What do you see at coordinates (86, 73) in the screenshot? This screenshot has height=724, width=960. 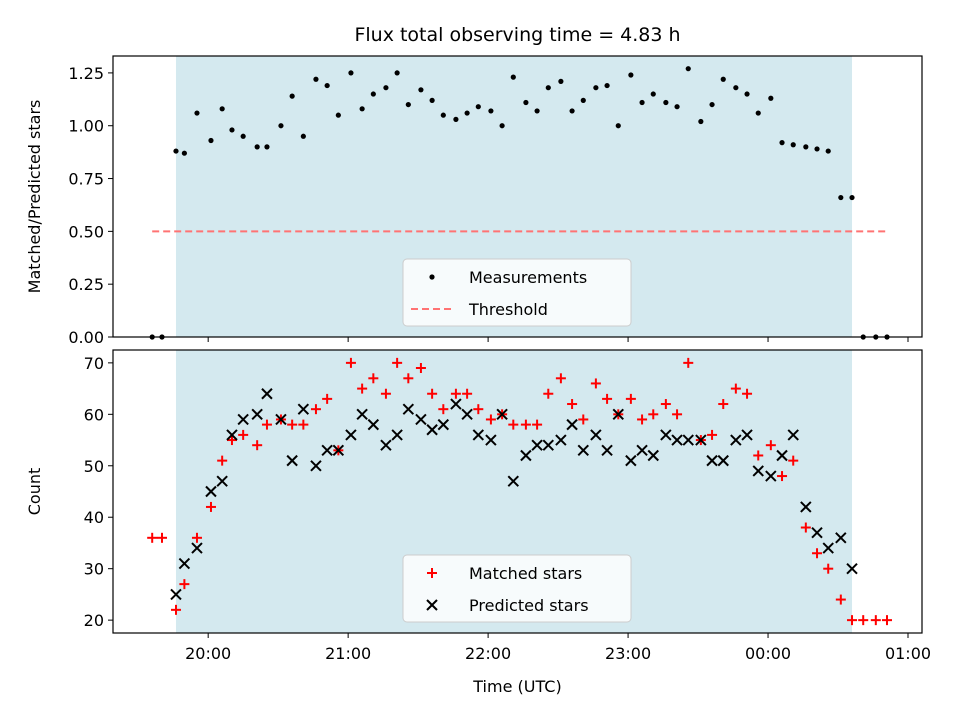 I see `y-tick-label: 1.25` at bounding box center [86, 73].